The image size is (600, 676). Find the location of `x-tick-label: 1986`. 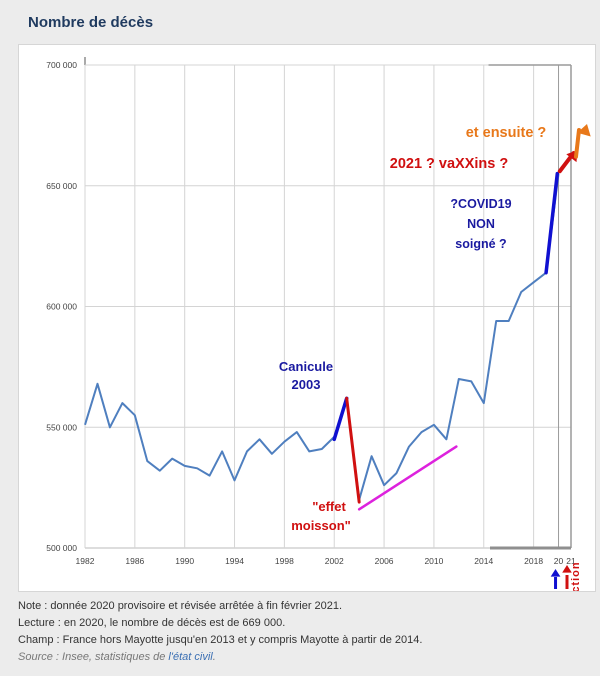

x-tick-label: 1986 is located at coordinates (134, 561).